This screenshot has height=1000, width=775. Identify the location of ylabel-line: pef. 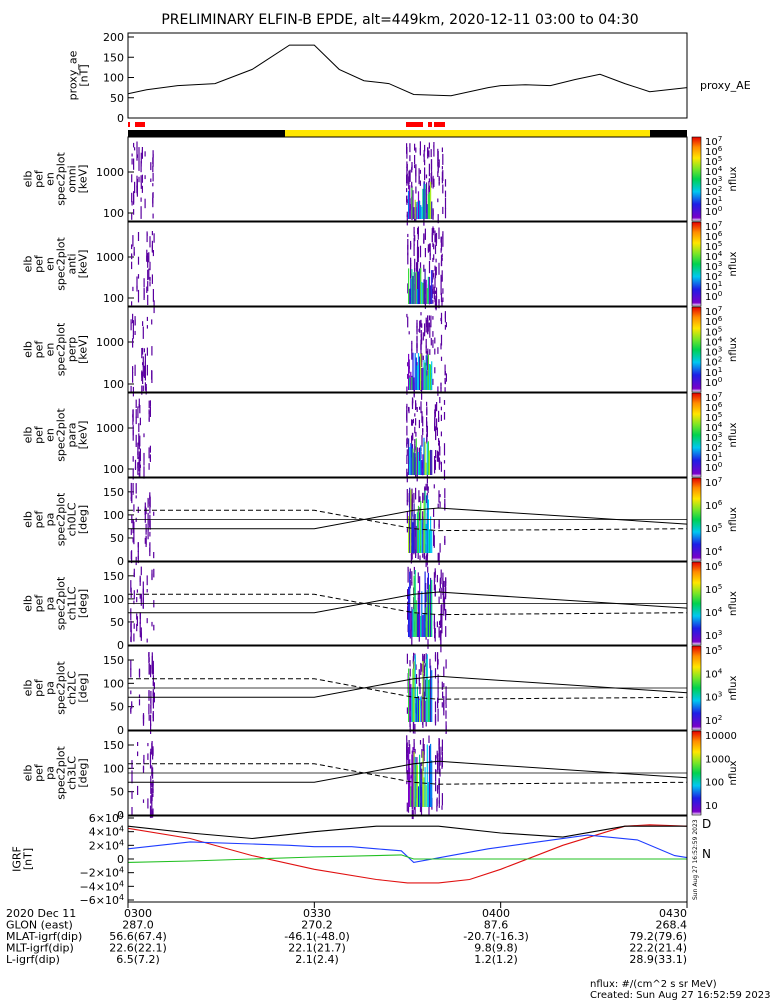
(39, 603).